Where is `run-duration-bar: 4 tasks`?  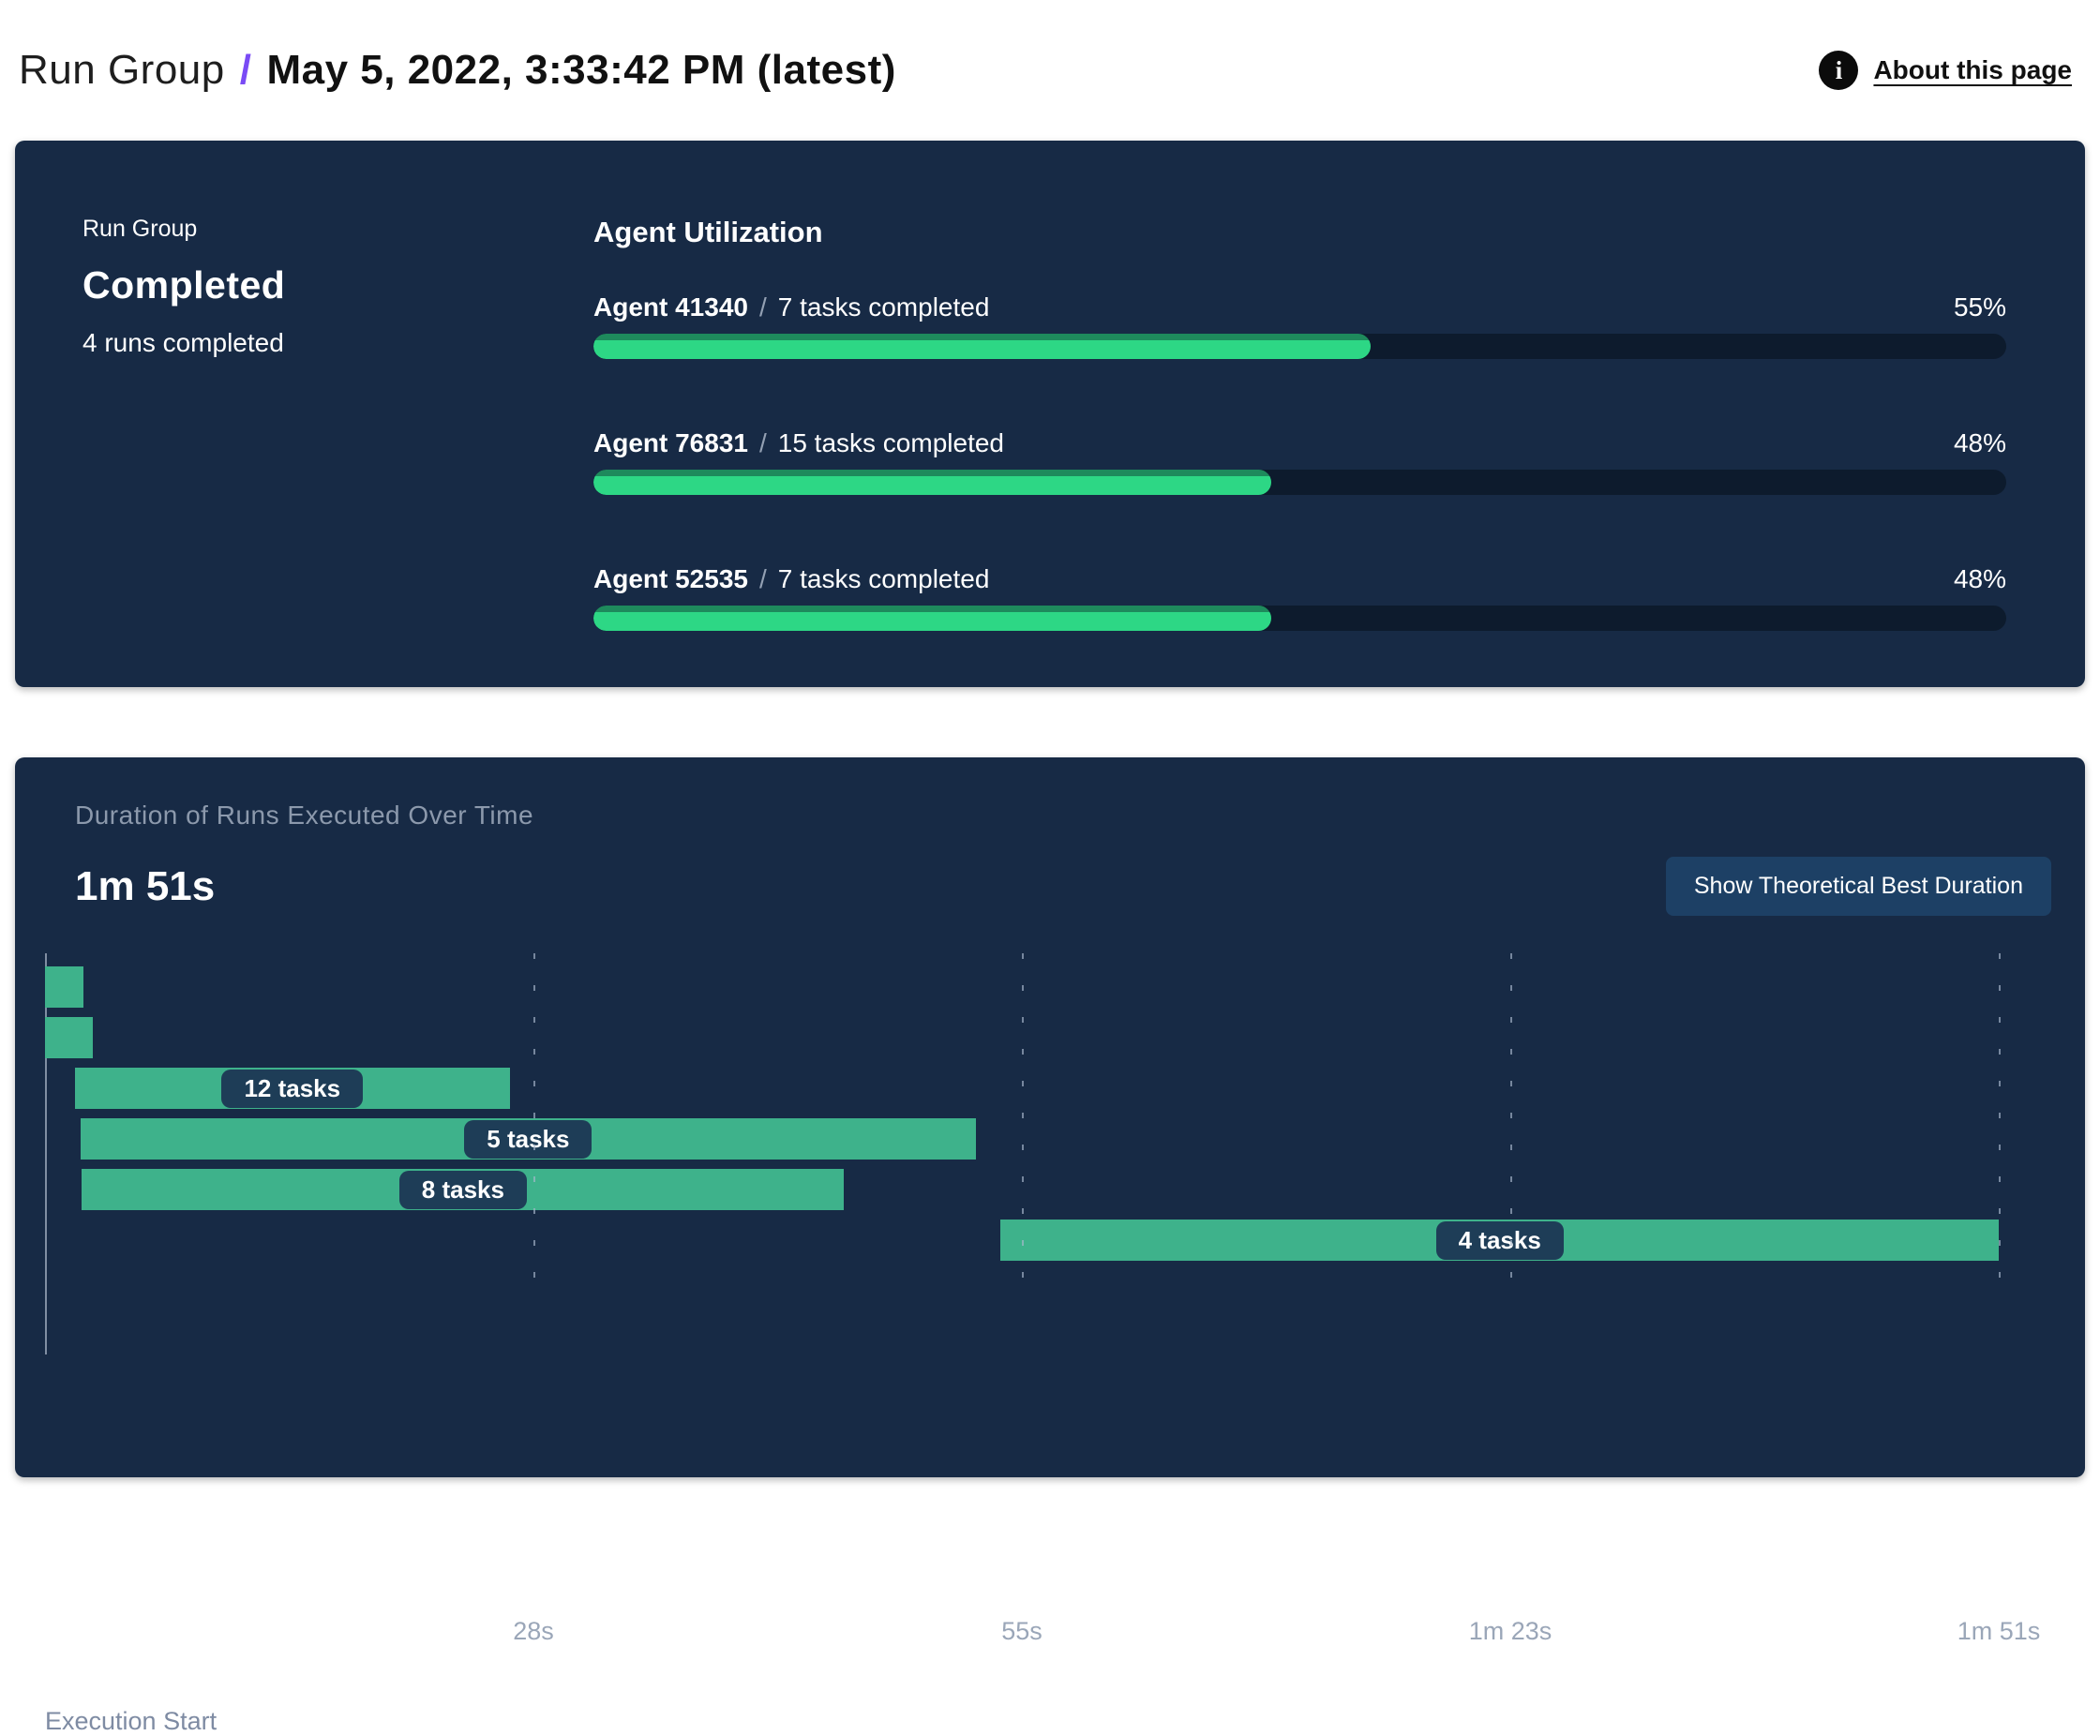
run-duration-bar: 4 tasks is located at coordinates (1499, 1240).